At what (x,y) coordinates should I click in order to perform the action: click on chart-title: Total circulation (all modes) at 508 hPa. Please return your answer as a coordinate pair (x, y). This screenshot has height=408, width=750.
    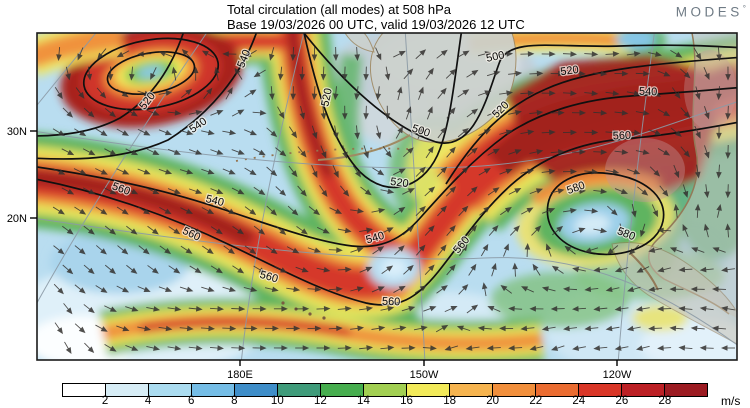
    Looking at the image, I should click on (339, 9).